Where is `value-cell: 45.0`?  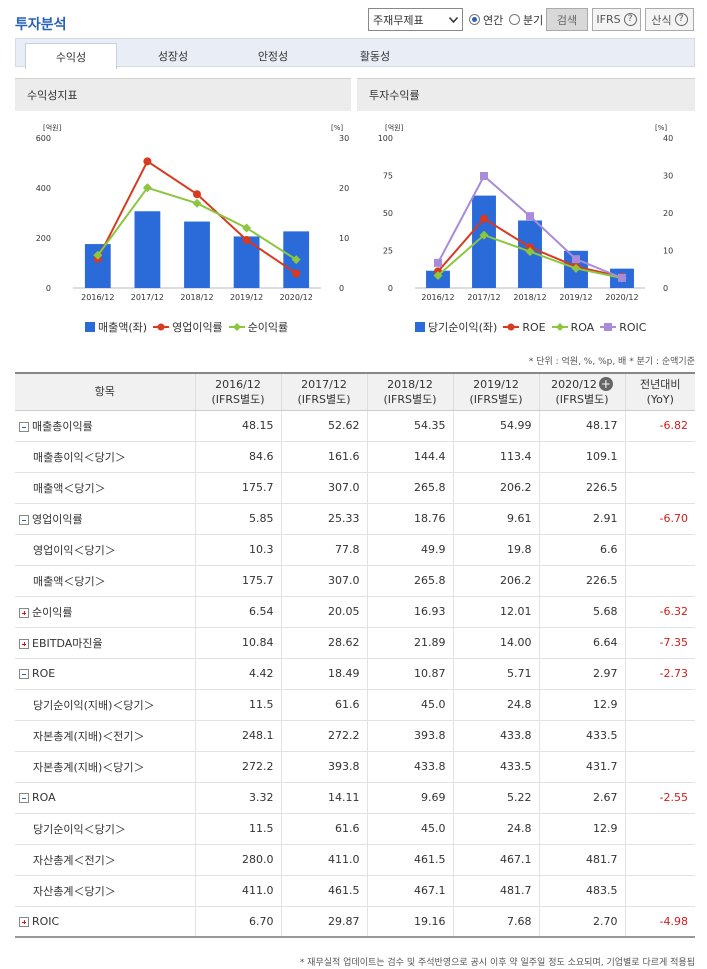
value-cell: 45.0 is located at coordinates (409, 829).